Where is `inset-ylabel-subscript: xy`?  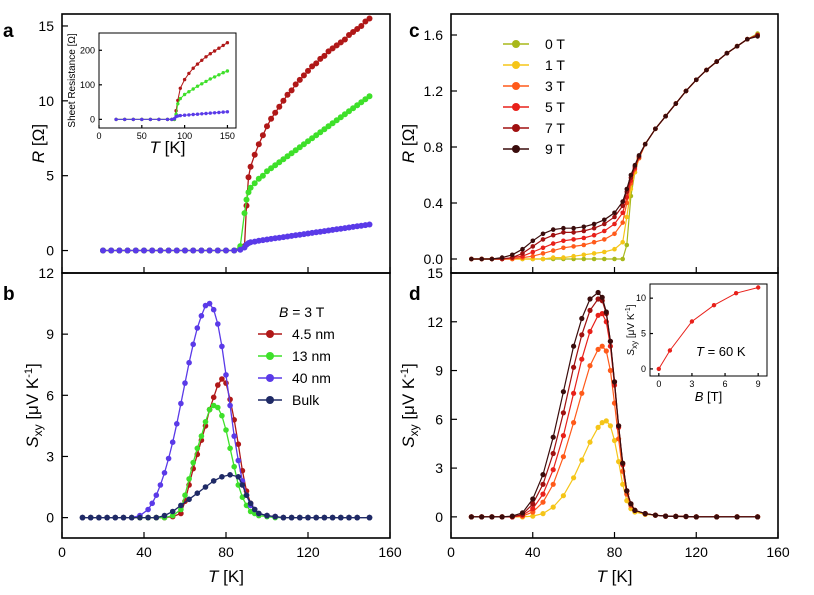
inset-ylabel-subscript: xy is located at coordinates (634, 345).